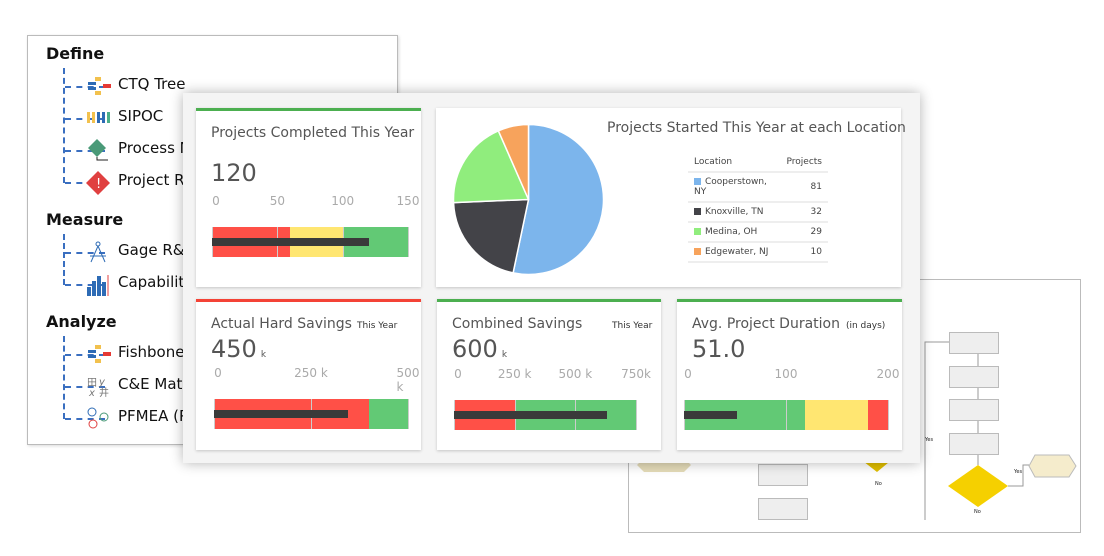  I want to click on tree-item: C&E Matr, so click(153, 384).